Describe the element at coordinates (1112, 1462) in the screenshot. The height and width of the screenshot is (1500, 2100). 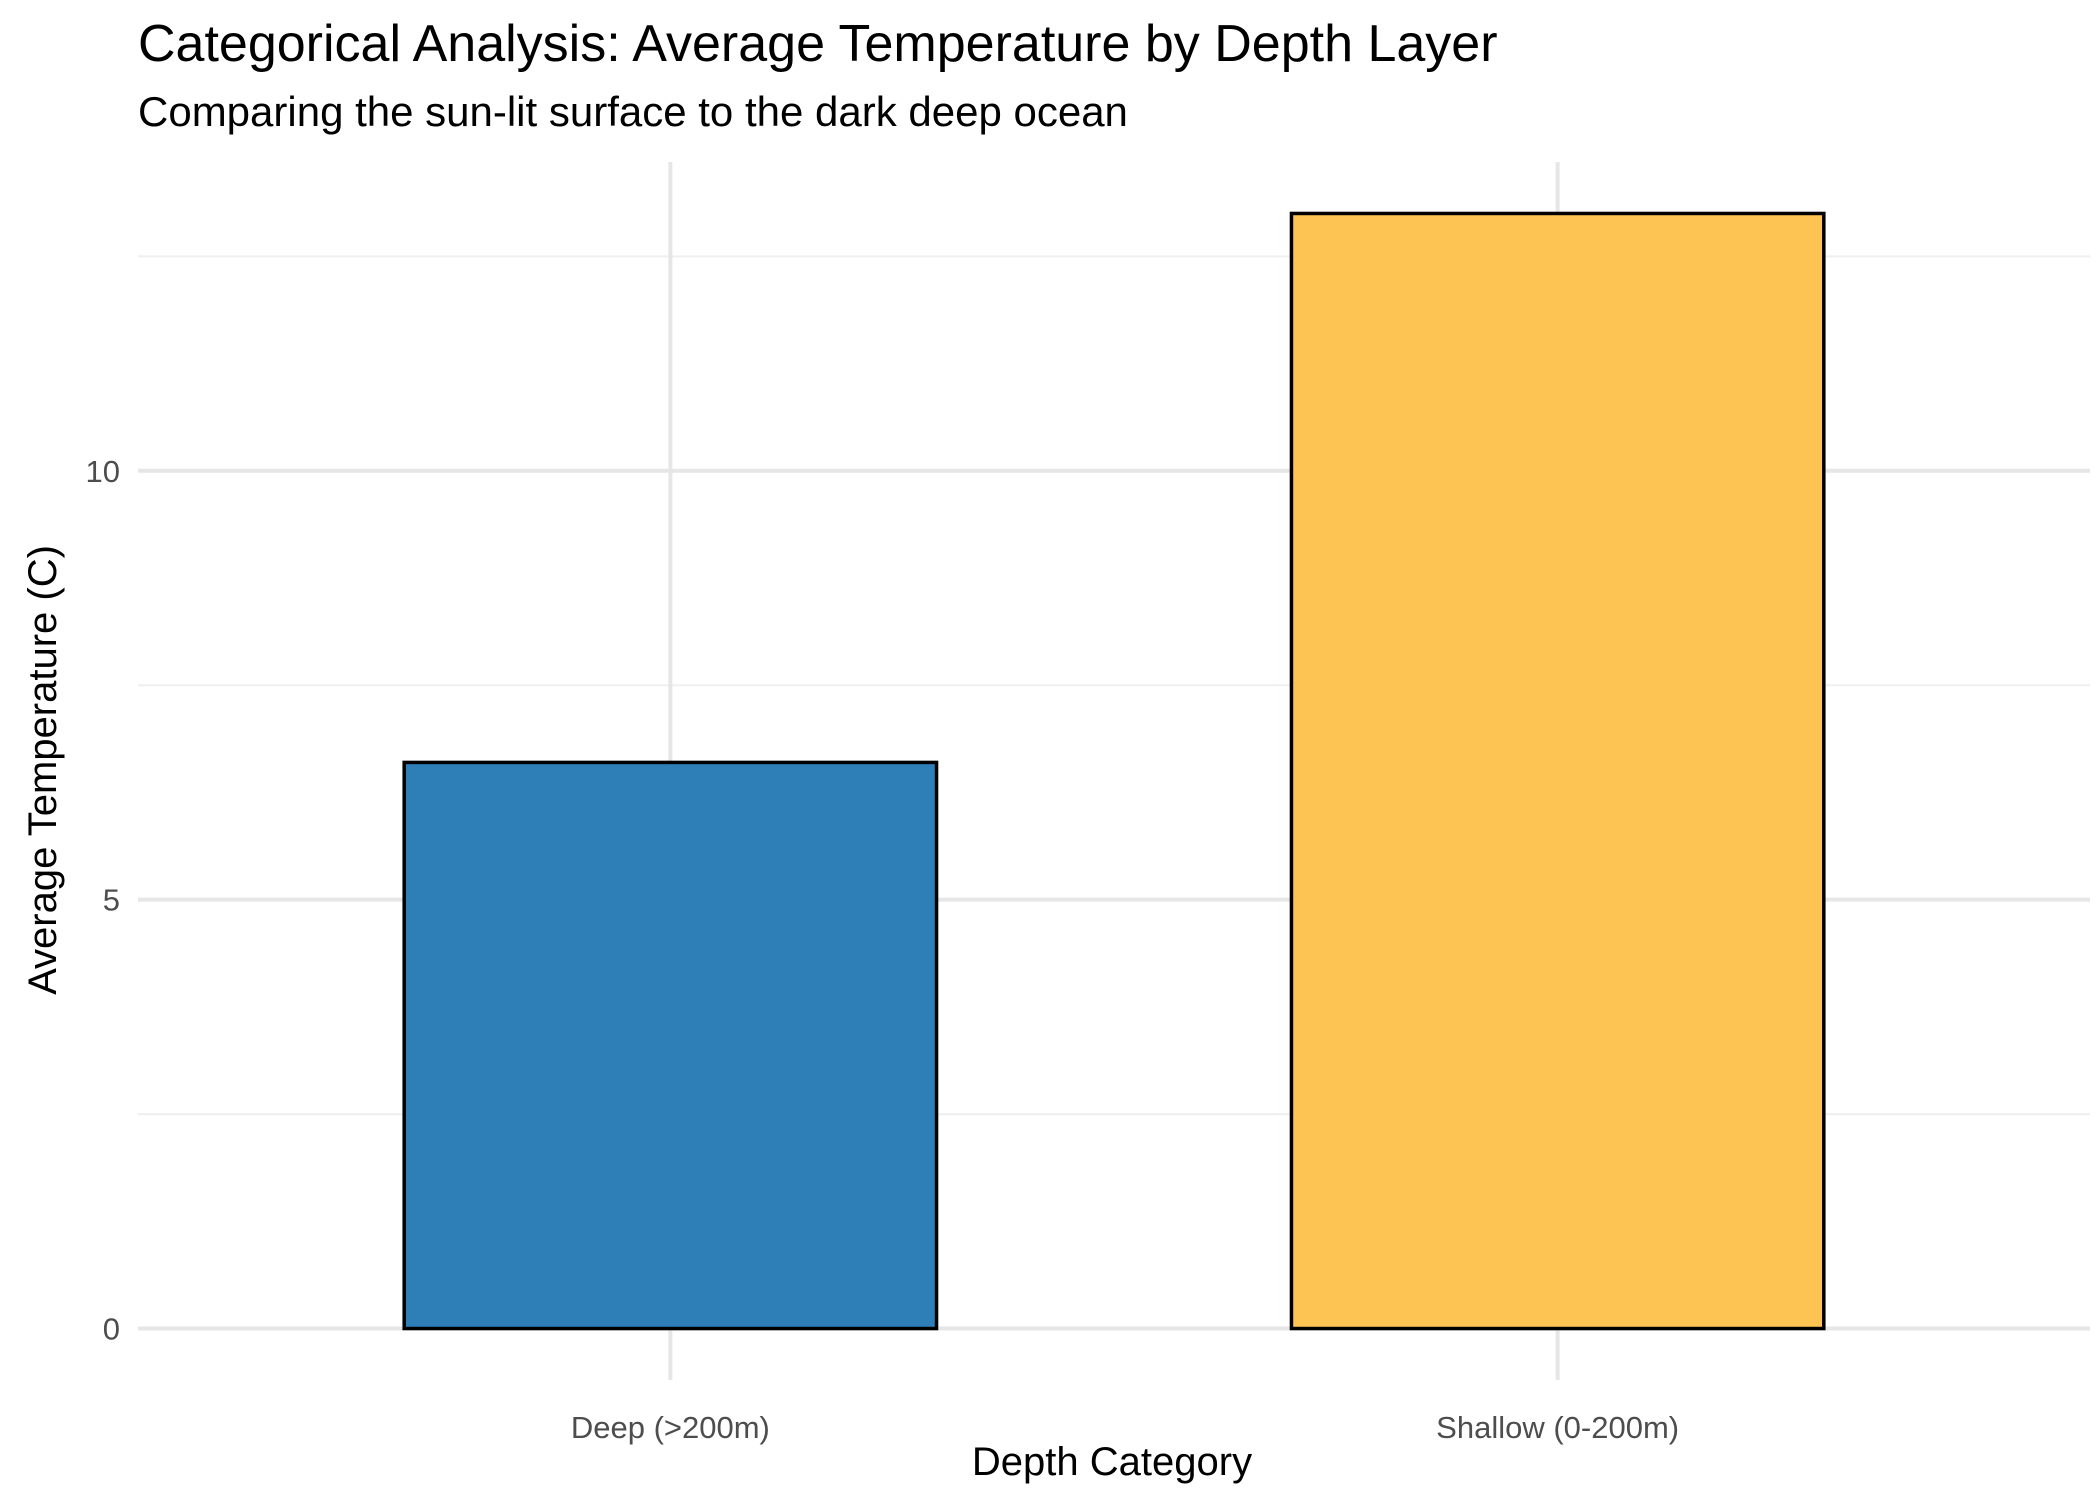
I see `x-axis-title: Depth Category` at that location.